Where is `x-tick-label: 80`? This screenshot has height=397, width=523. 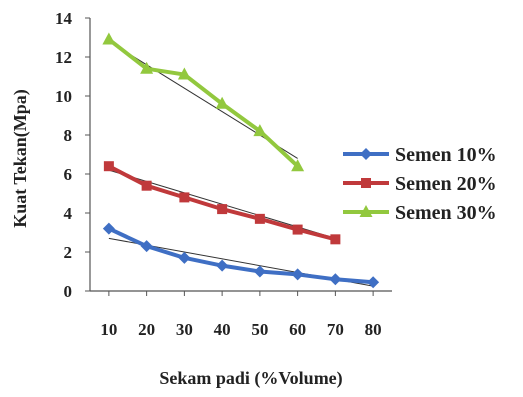 x-tick-label: 80 is located at coordinates (373, 329).